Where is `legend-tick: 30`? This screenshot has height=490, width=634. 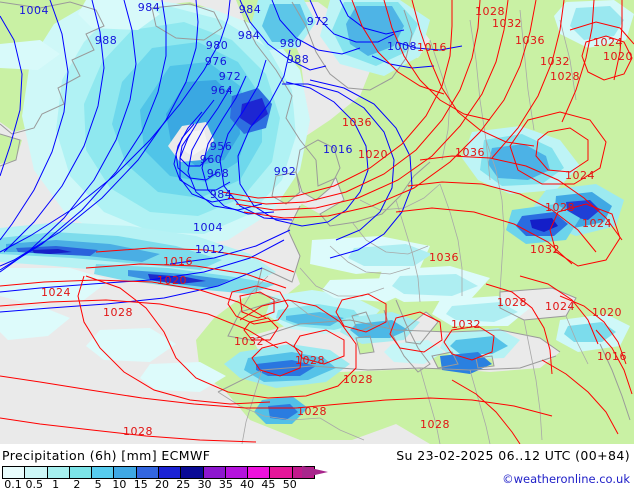 legend-tick: 30 is located at coordinates (204, 484).